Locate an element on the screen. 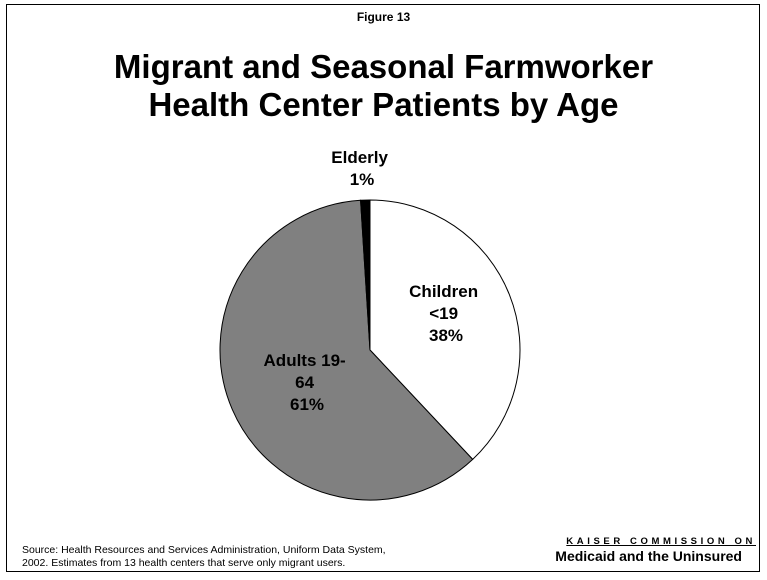 This screenshot has width=767, height=580. slice-label-adults-line-1: Adults 19- is located at coordinates (305, 360).